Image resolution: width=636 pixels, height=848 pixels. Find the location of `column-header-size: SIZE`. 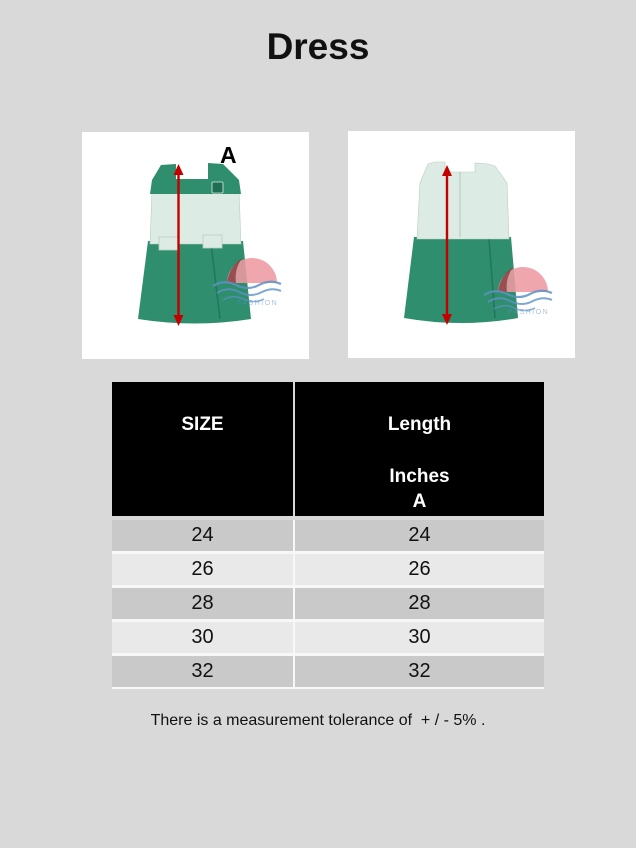

column-header-size: SIZE is located at coordinates (202, 424).